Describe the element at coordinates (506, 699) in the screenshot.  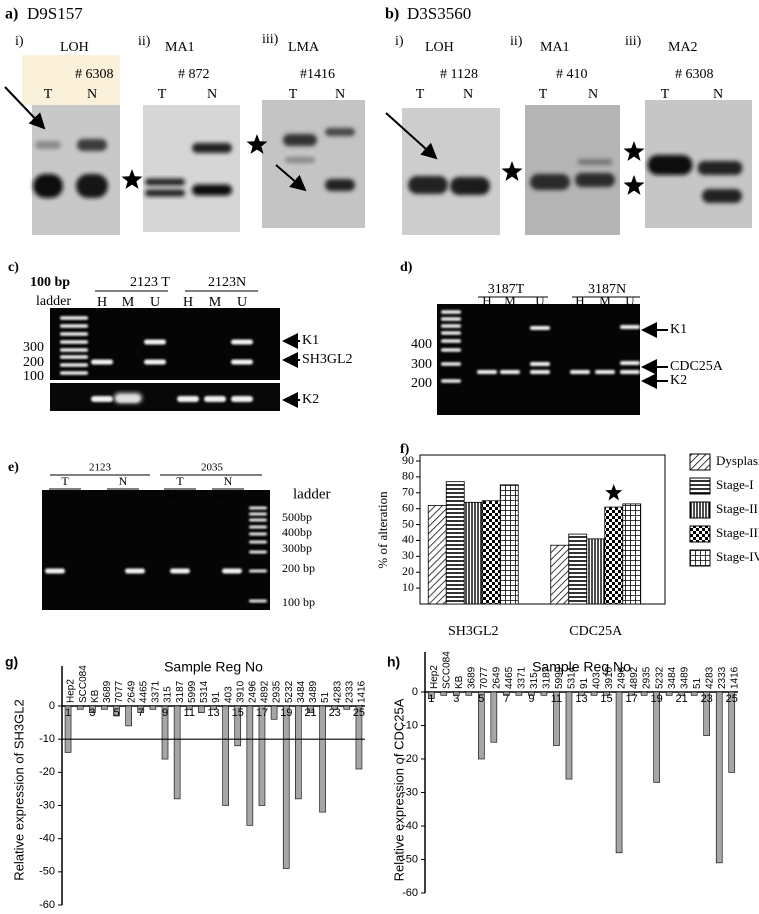
I see `x-tick-label: 7` at that location.